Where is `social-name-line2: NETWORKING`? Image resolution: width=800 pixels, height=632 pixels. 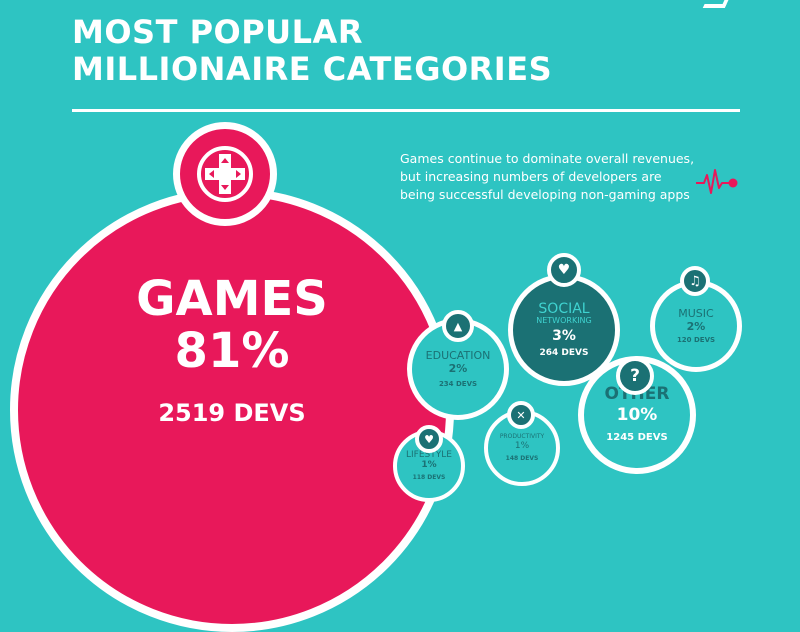
social-name-line2: NETWORKING is located at coordinates (564, 320).